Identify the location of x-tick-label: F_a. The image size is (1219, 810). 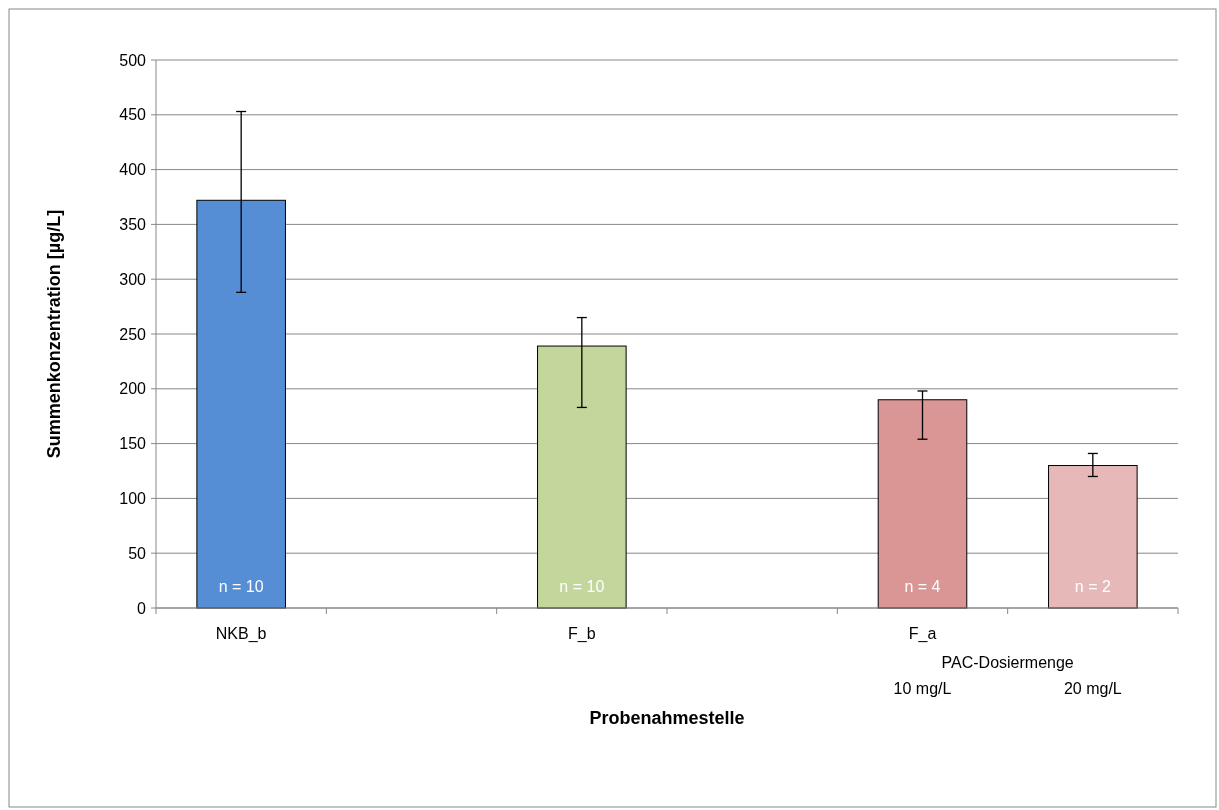
(922, 634).